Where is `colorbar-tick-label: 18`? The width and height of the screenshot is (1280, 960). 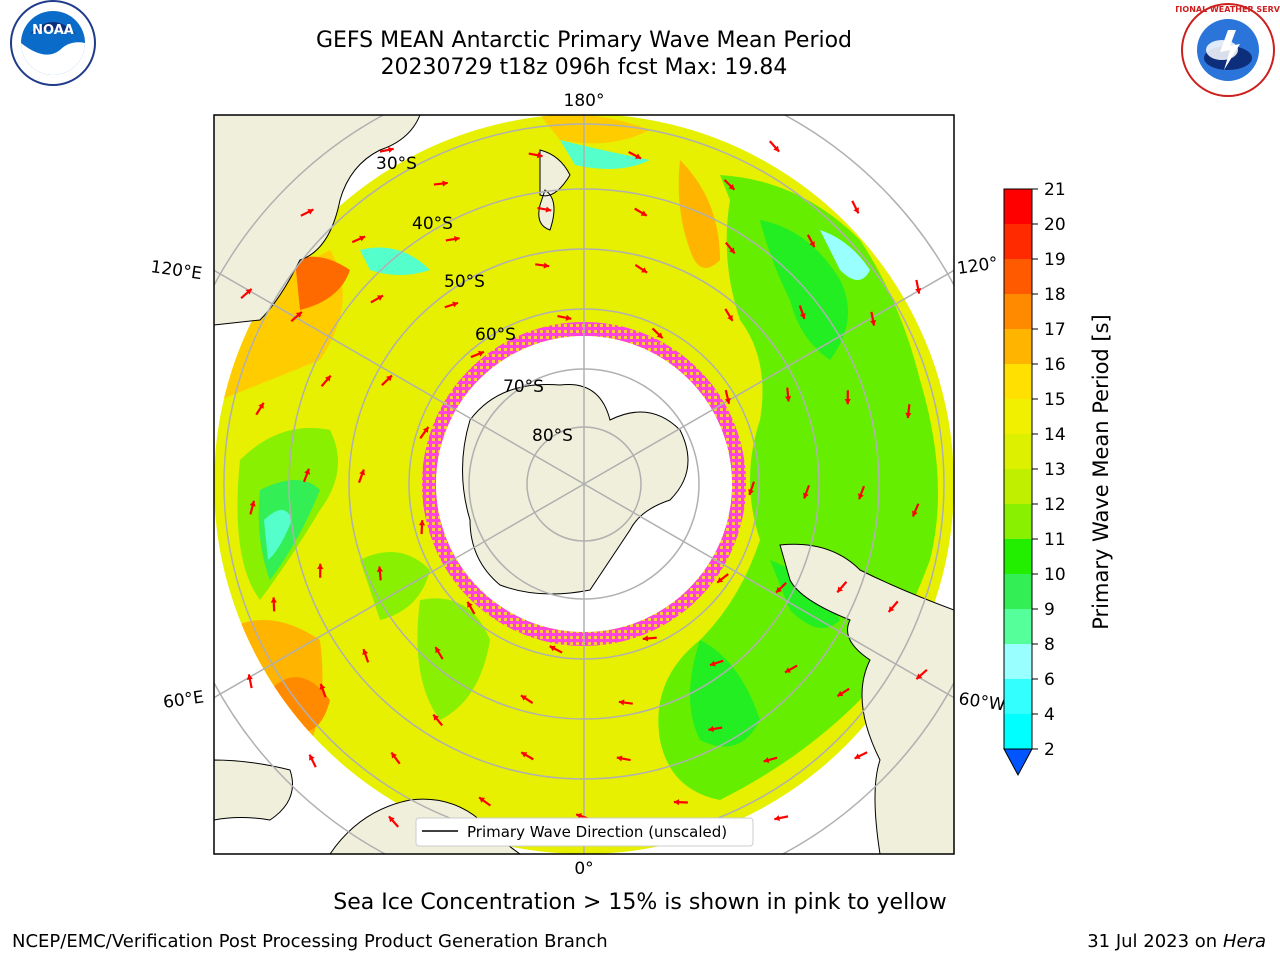
colorbar-tick-label: 18 is located at coordinates (1055, 295).